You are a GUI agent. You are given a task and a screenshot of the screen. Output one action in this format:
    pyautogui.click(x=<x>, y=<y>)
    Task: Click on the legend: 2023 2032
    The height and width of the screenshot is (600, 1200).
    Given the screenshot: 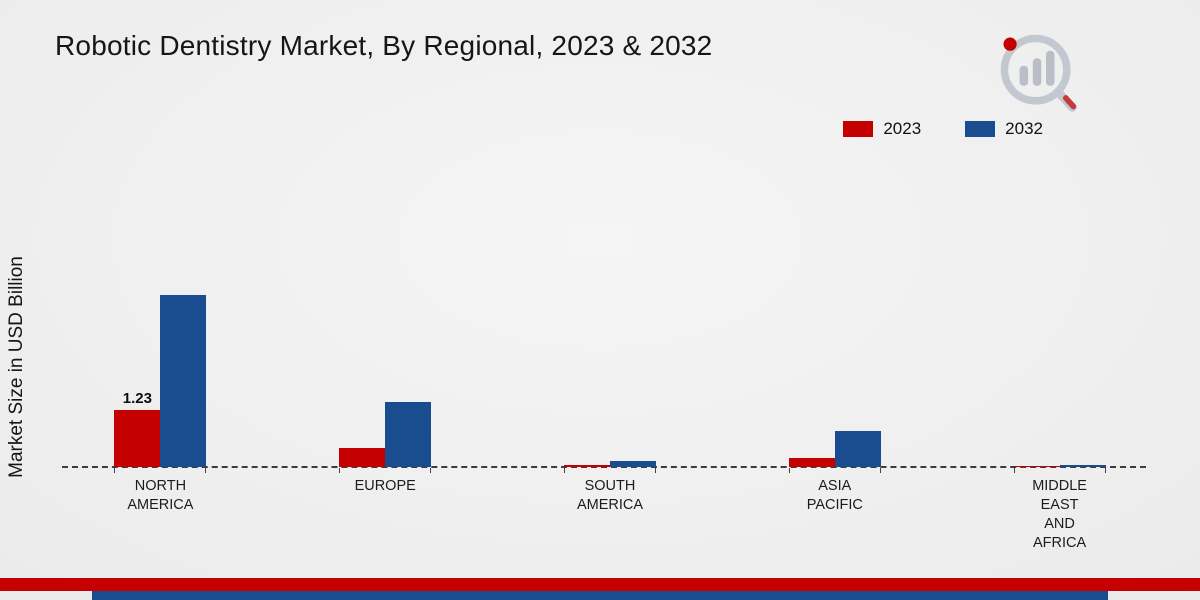 What is the action you would take?
    pyautogui.click(x=943, y=129)
    